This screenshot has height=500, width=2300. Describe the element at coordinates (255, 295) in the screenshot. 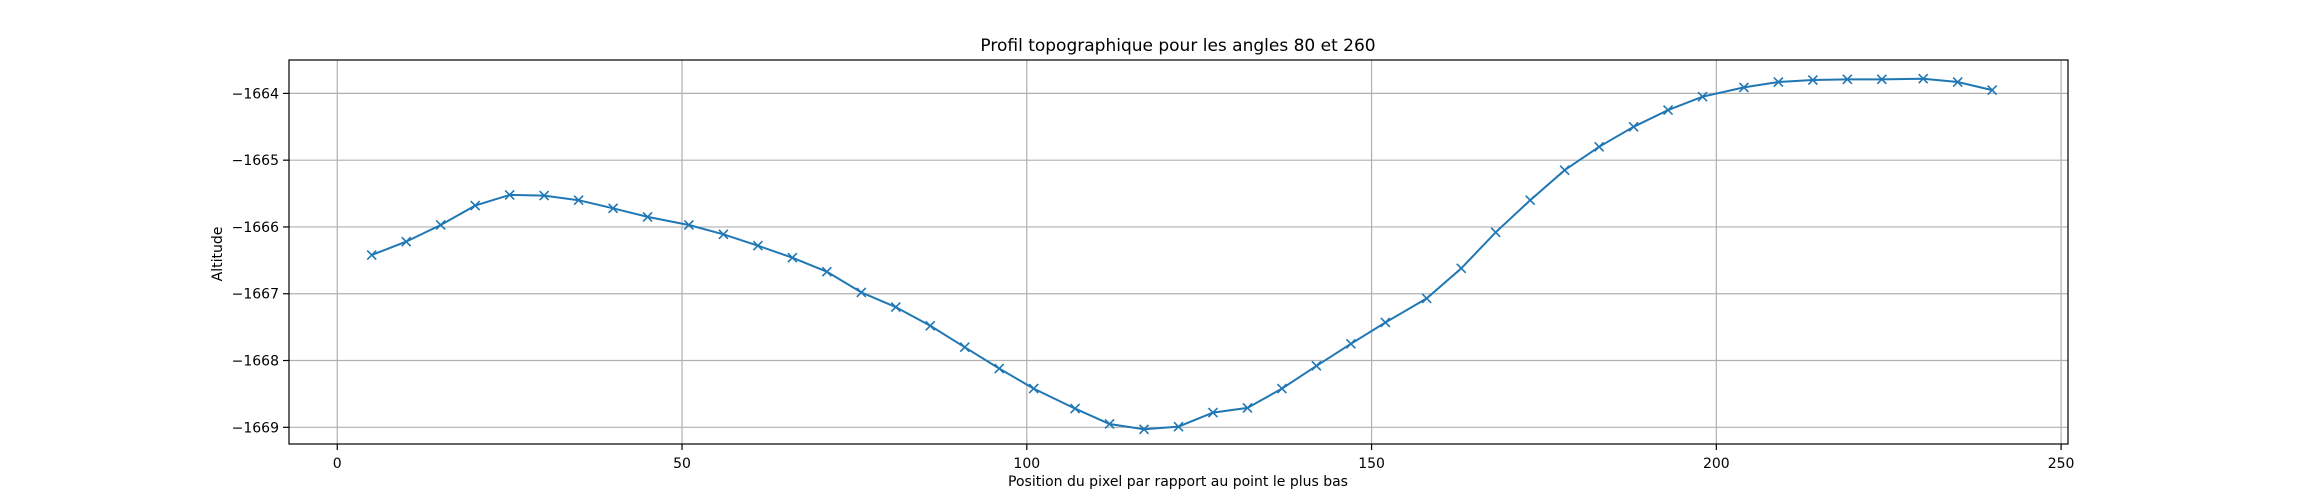

I see `y-tick-label: −1667` at that location.